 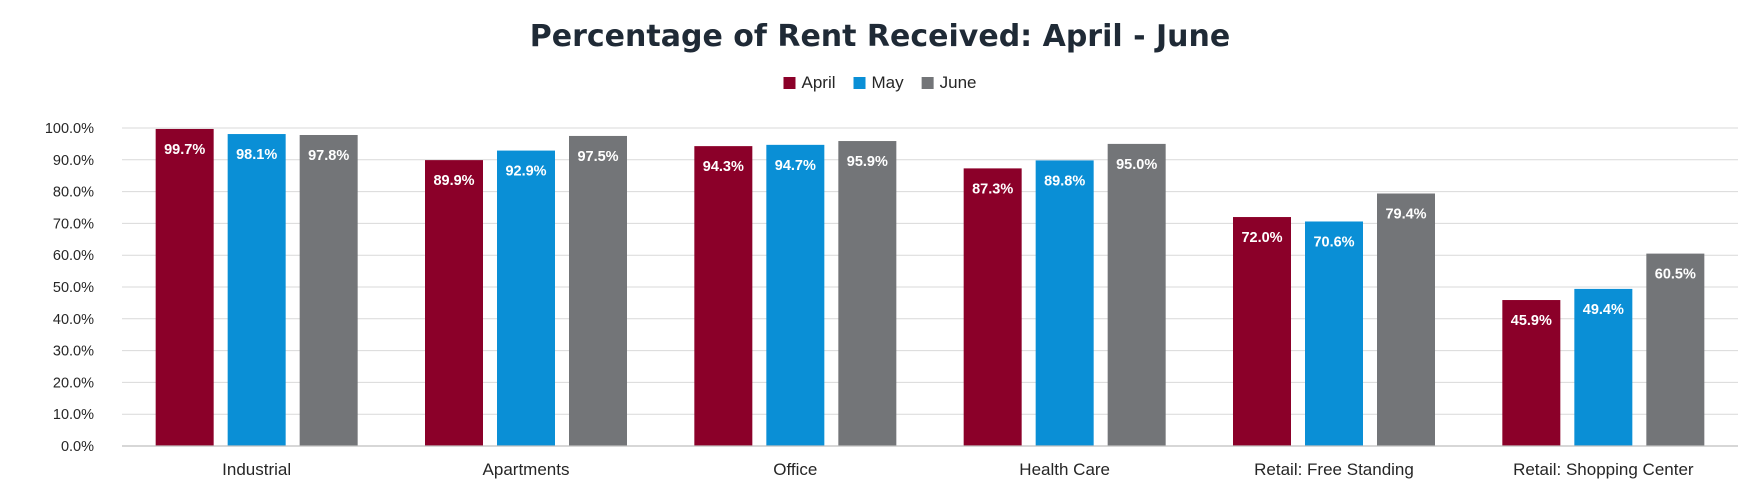 What do you see at coordinates (73, 415) in the screenshot?
I see `y-tick-label: 10.0%` at bounding box center [73, 415].